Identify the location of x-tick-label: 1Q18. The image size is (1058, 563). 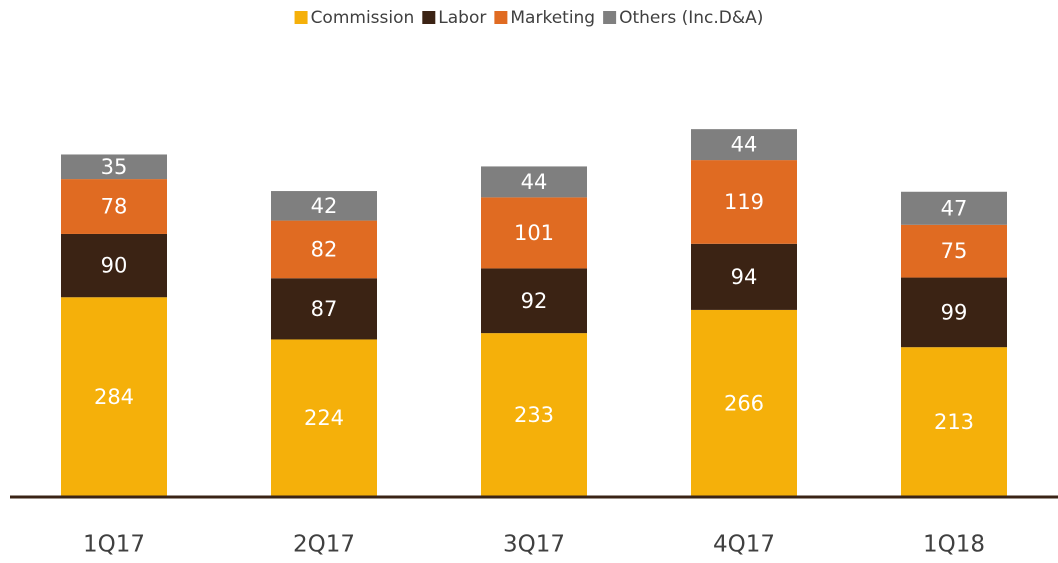
(954, 545).